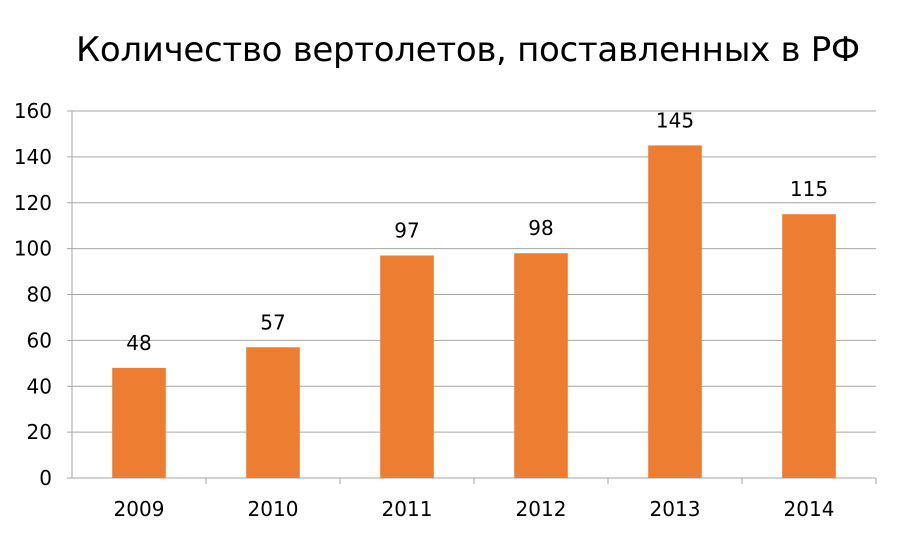 This screenshot has height=535, width=899. I want to click on data-label-2013: 145, so click(675, 120).